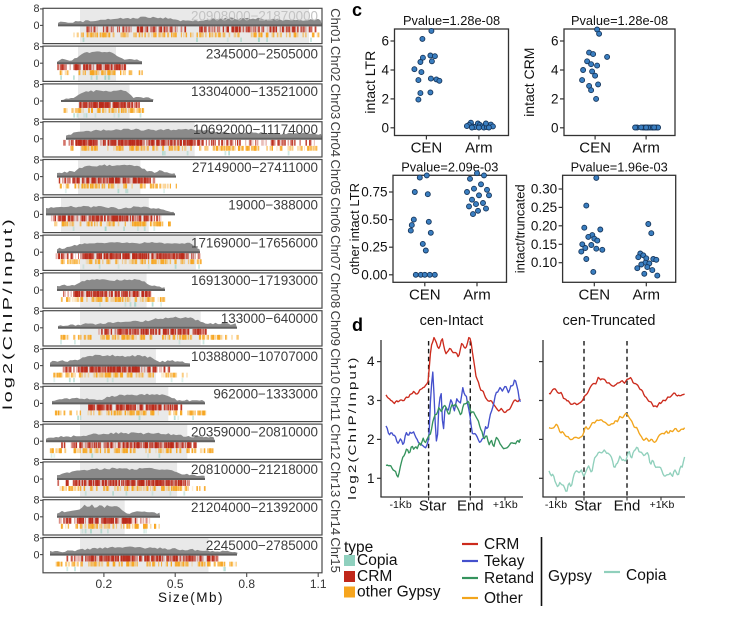  What do you see at coordinates (254, 16) in the screenshot?
I see `svg-text: 20908000−21870000` at bounding box center [254, 16].